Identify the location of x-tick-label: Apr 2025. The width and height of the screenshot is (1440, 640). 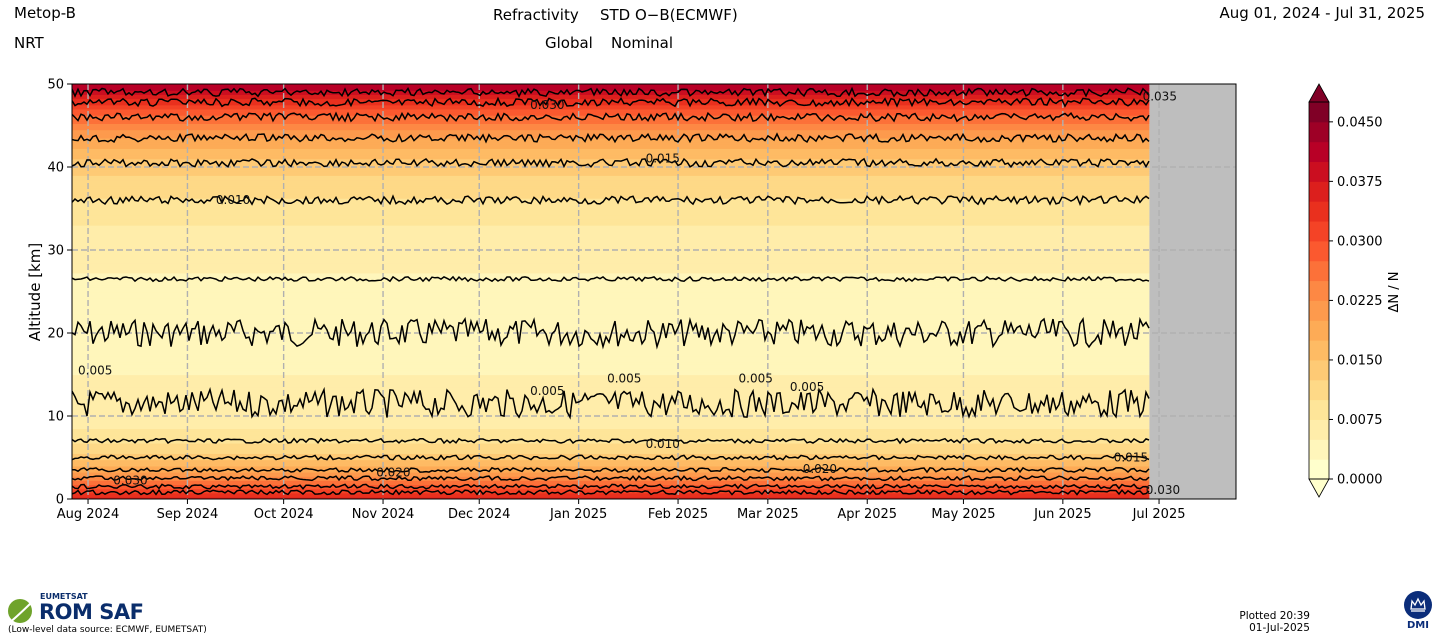
(867, 514).